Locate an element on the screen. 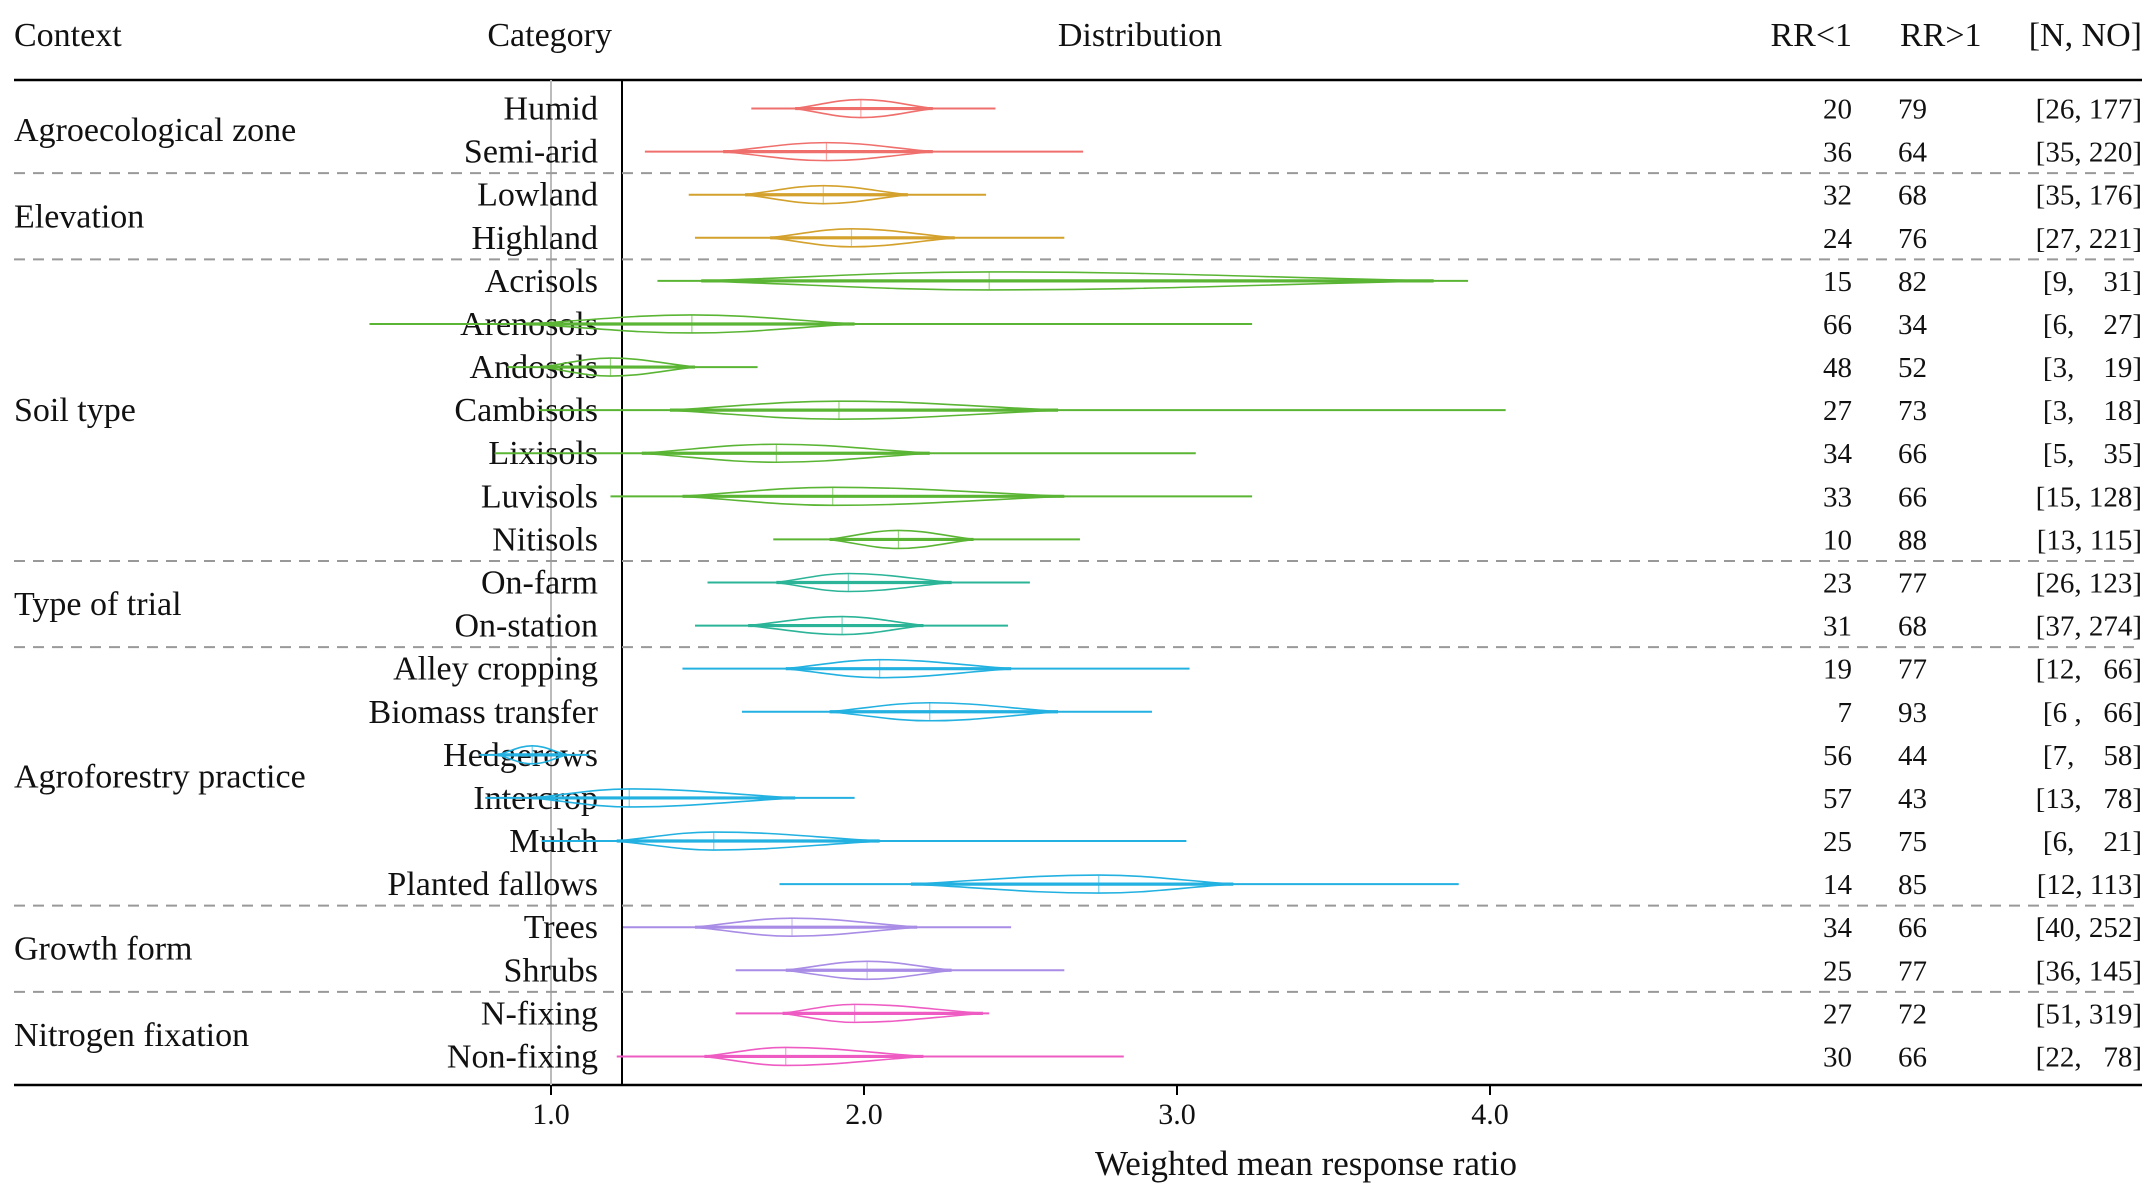  plot-row: Nitisols 10 88 [13, 115] is located at coordinates (1317, 539).